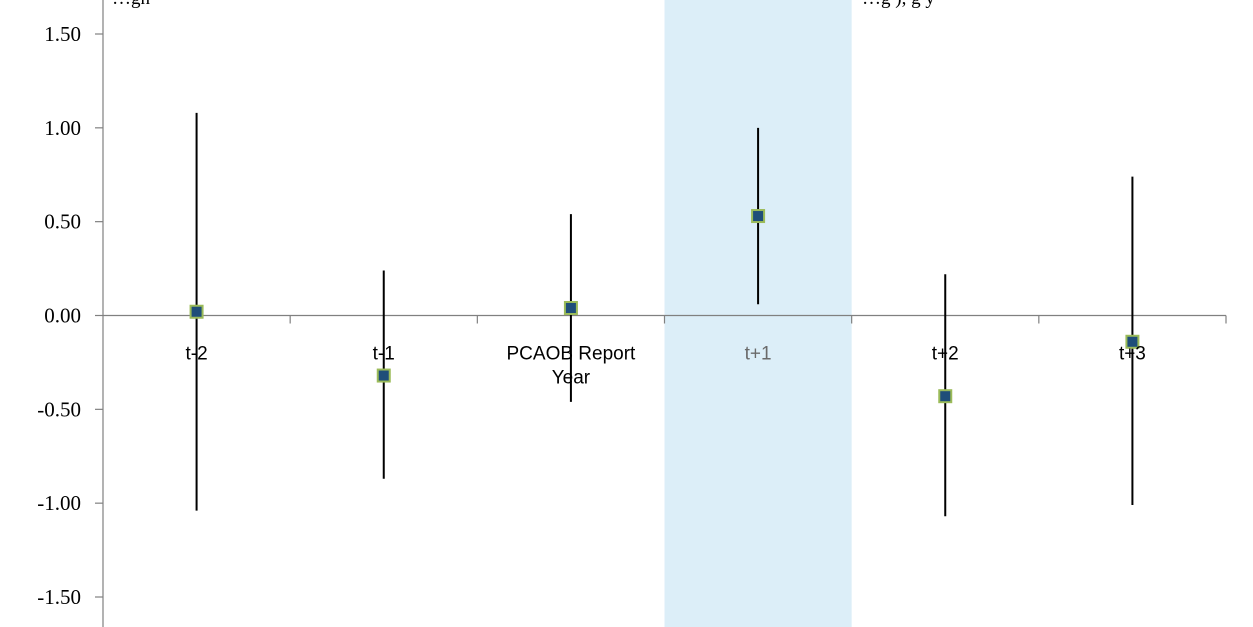 This screenshot has height=627, width=1253. What do you see at coordinates (62, 222) in the screenshot?
I see `y-tick-label: 0.50` at bounding box center [62, 222].